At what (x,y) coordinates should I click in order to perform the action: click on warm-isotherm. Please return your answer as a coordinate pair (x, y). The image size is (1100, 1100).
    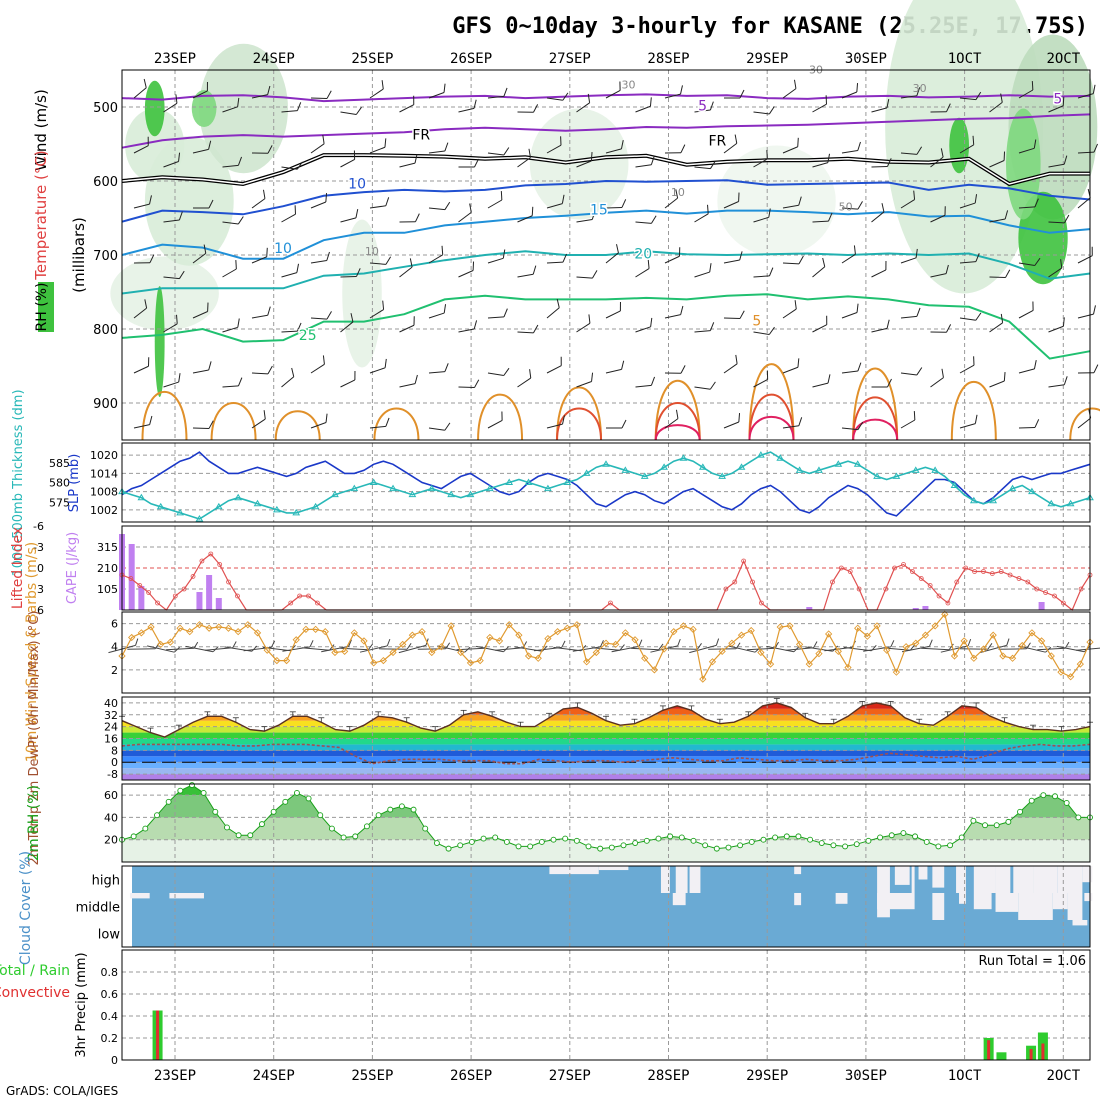
    Looking at the image, I should click on (875, 418).